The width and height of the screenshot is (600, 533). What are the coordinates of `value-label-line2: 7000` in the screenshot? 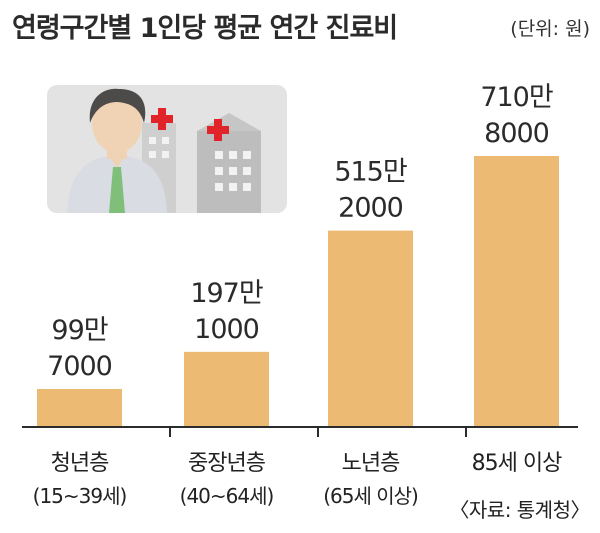 It's located at (79, 366).